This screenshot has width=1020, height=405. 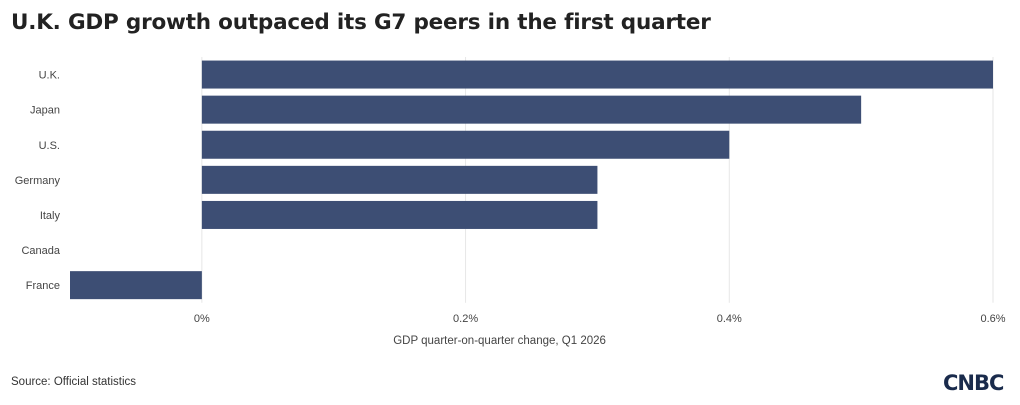 I want to click on svg-text: CNBC, so click(x=973, y=382).